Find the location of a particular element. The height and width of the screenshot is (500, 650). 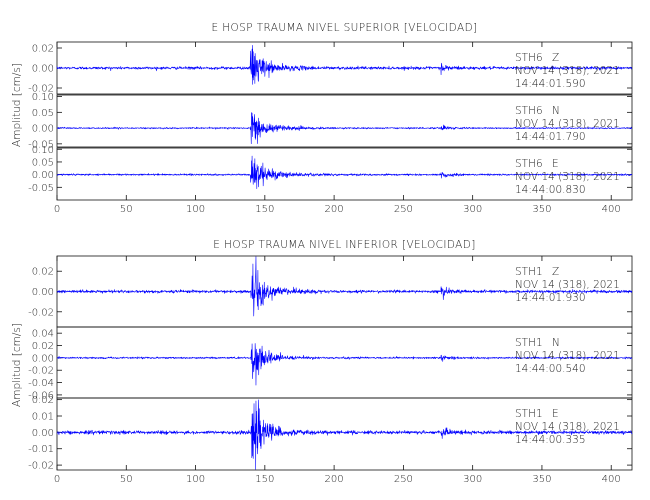

y-tick-label: -0.01 is located at coordinates (41, 449).